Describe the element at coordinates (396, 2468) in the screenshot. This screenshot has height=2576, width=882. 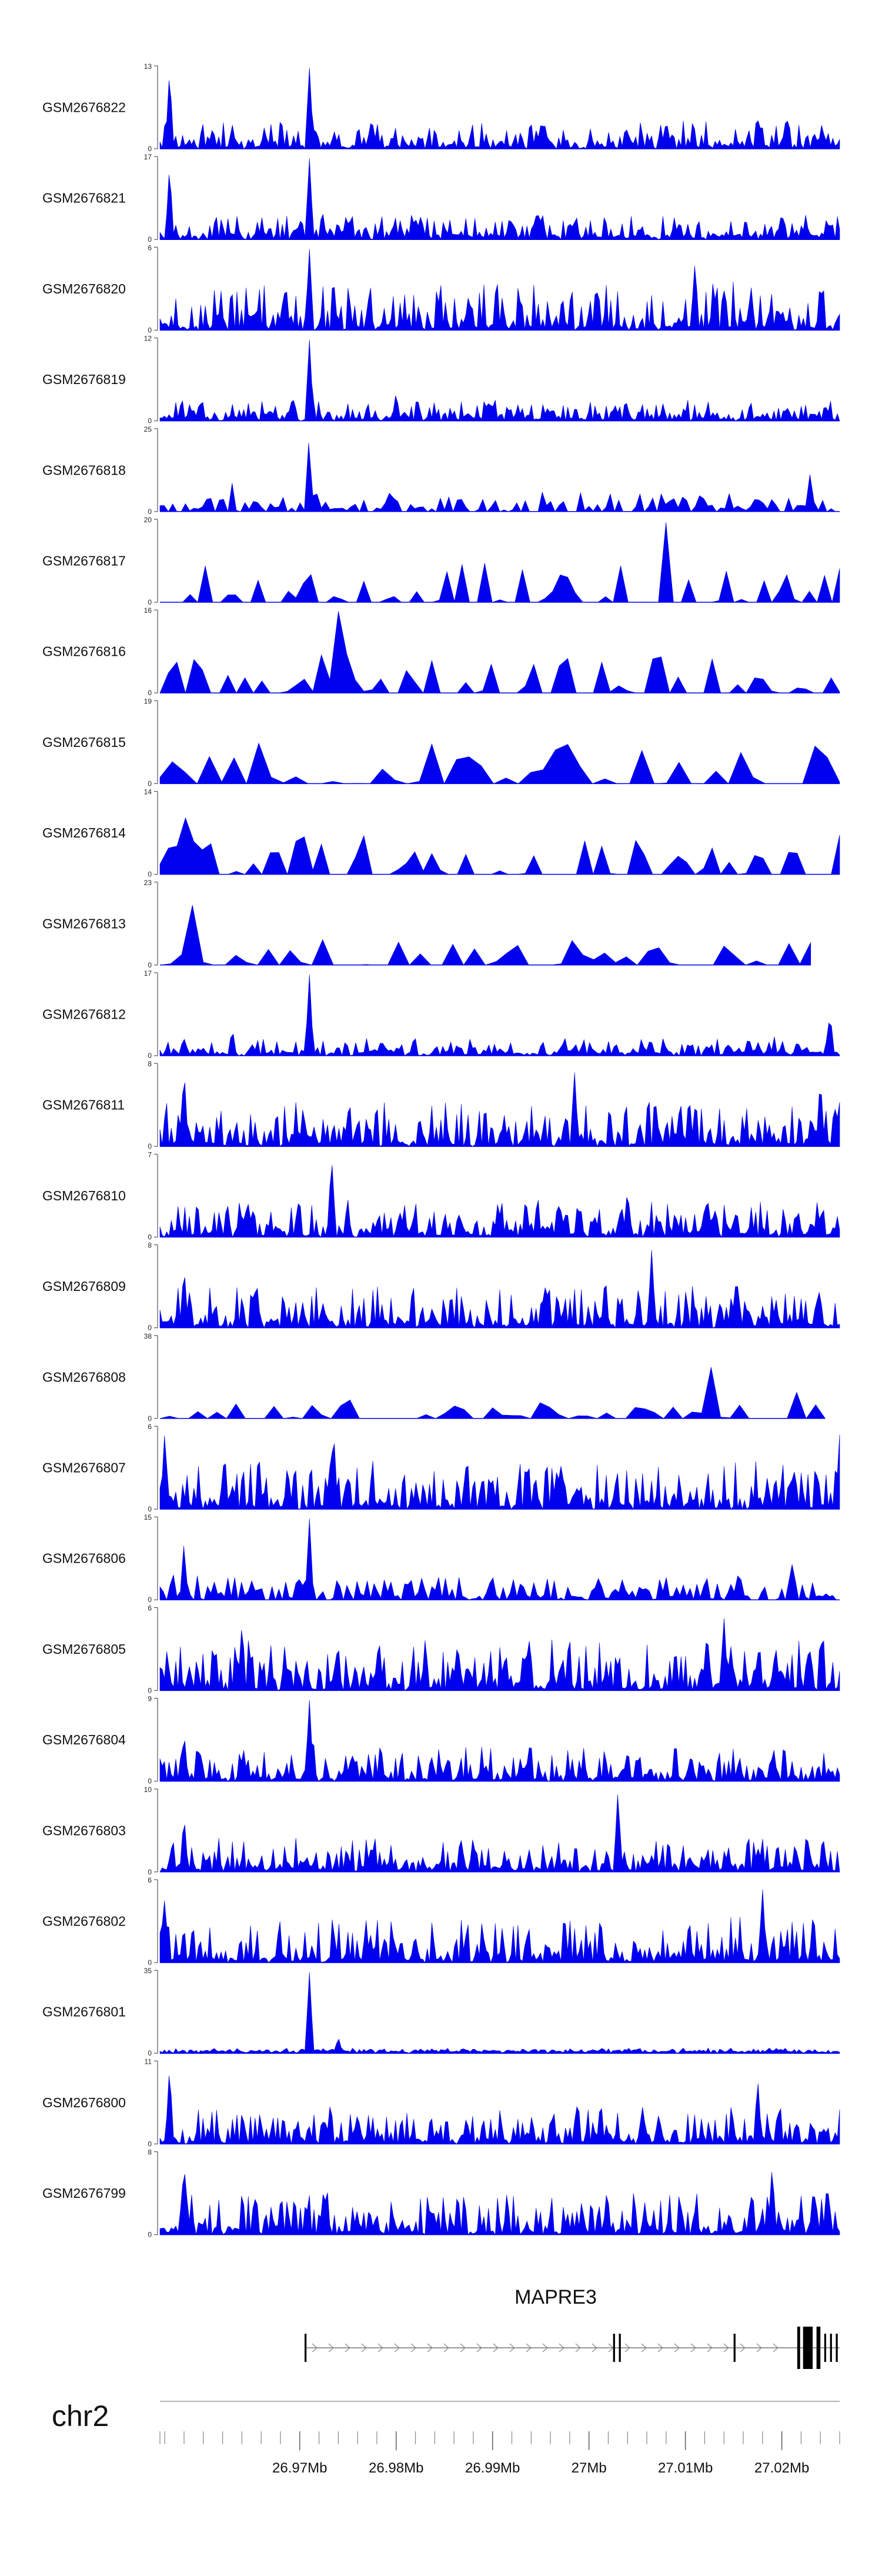
I see `axis-tick-label: 26.98Mb` at that location.